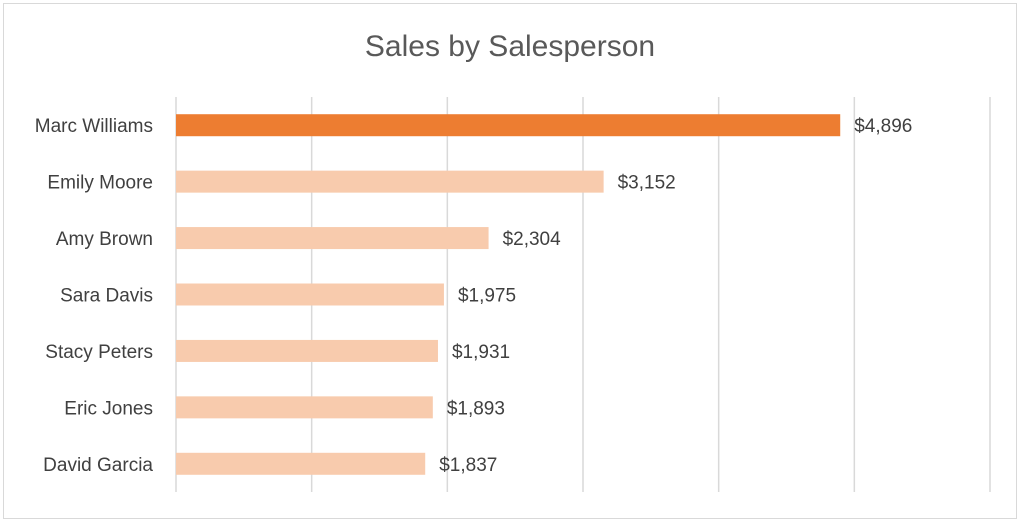 This screenshot has width=1024, height=526. What do you see at coordinates (99, 352) in the screenshot?
I see `category-label: Stacy Peters` at bounding box center [99, 352].